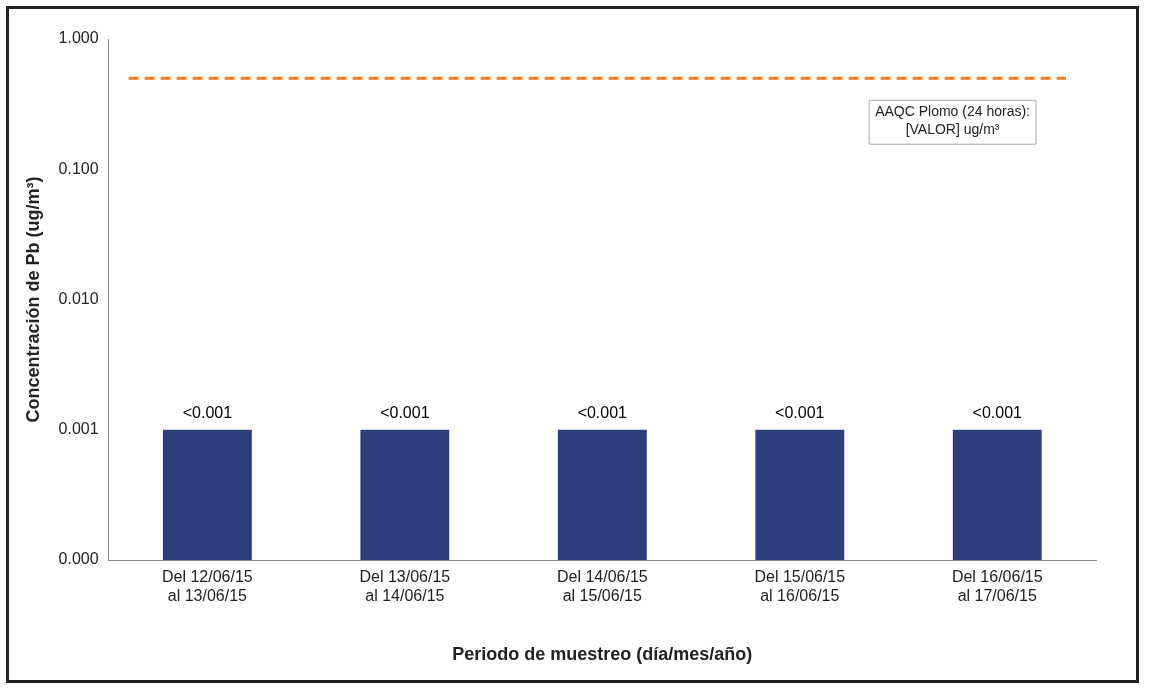 This screenshot has width=1149, height=693. Describe the element at coordinates (952, 120) in the screenshot. I see `ref-line-label: AAQC Plomo (24 horas): [VALOR] ug/m³` at that location.